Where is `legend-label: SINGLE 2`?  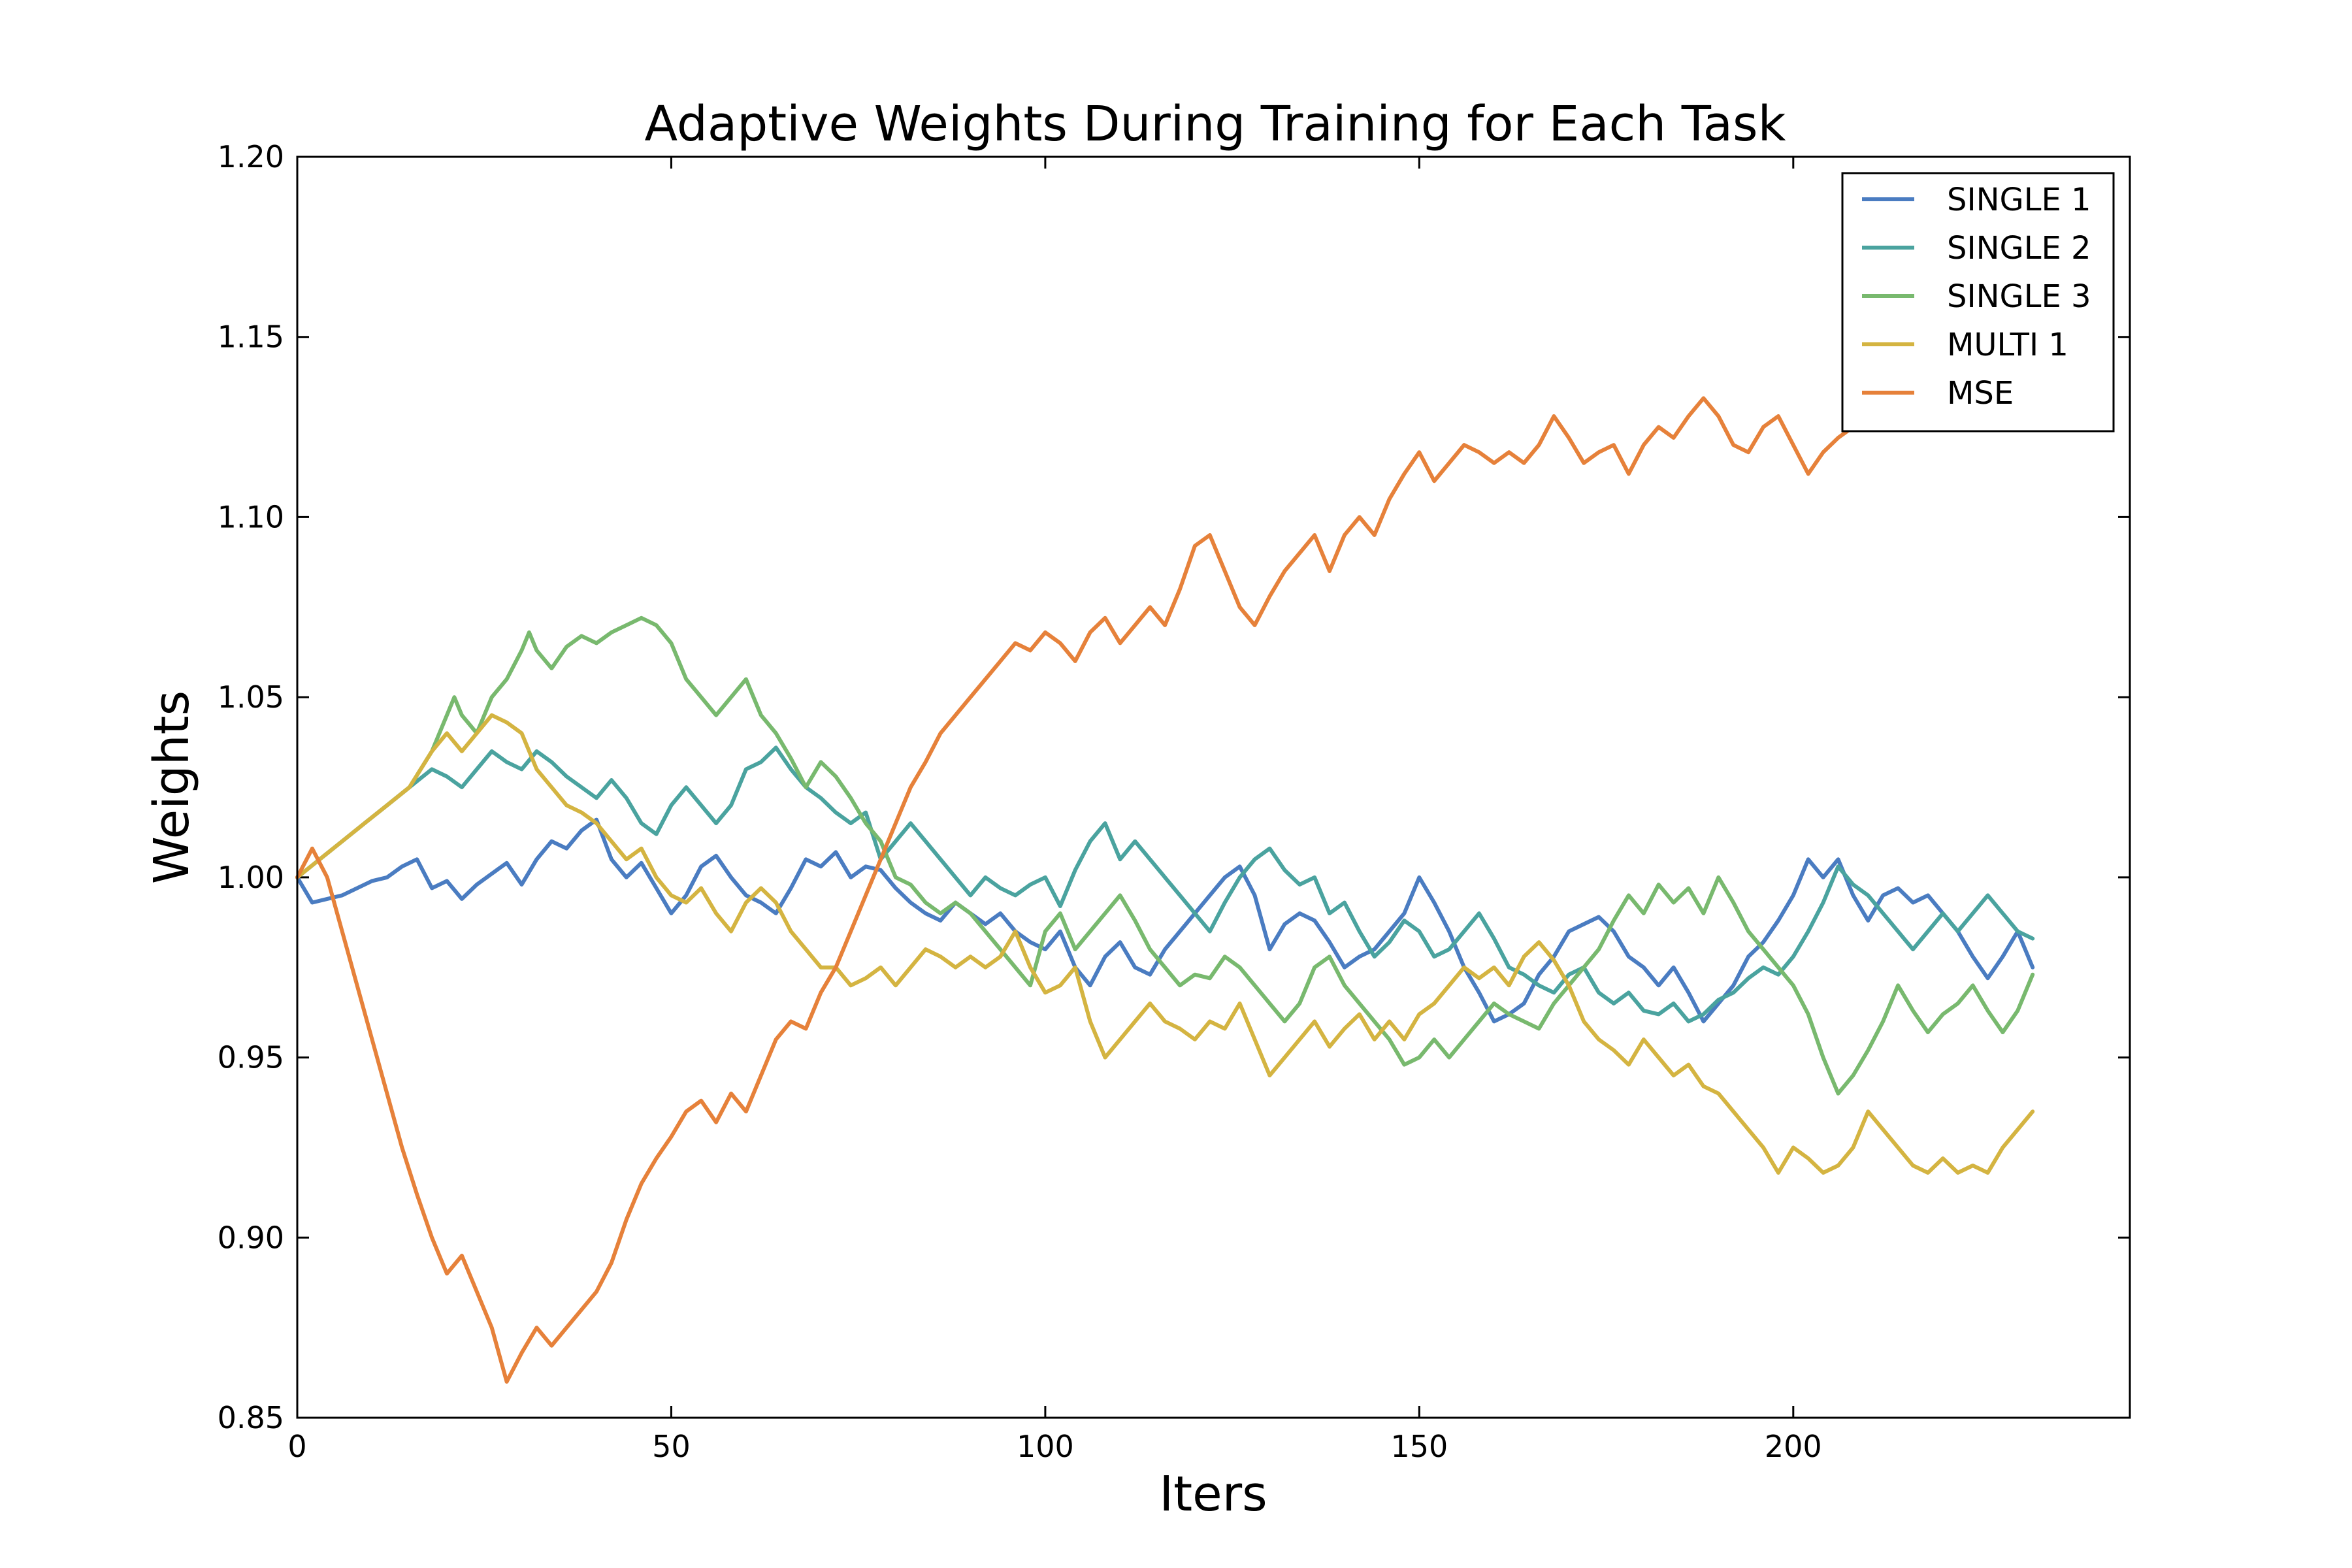
legend-label: SINGLE 2 is located at coordinates (2019, 248).